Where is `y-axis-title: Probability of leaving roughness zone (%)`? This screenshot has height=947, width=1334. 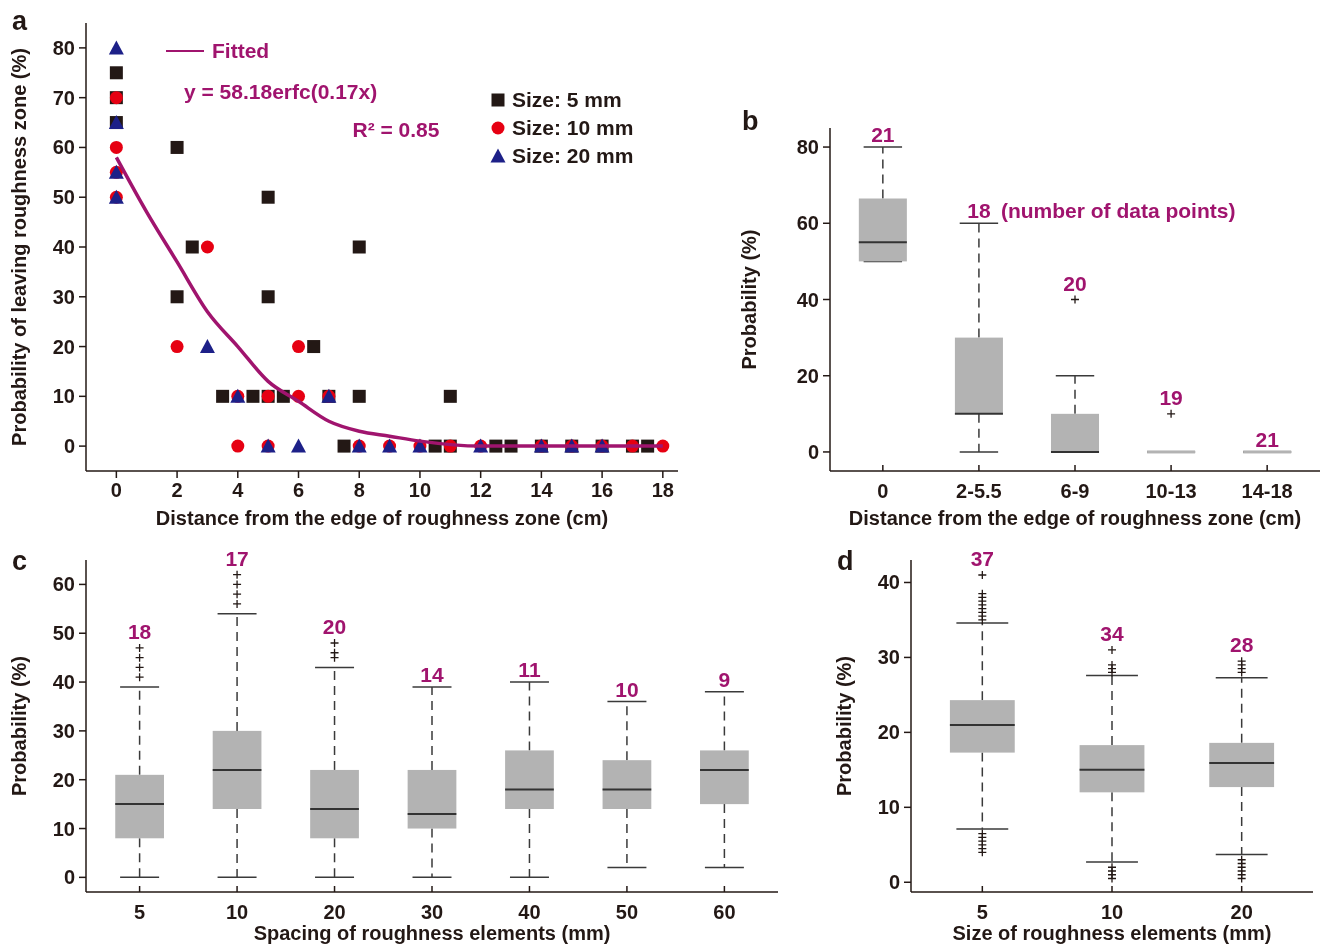 y-axis-title: Probability of leaving roughness zone (%) is located at coordinates (19, 247).